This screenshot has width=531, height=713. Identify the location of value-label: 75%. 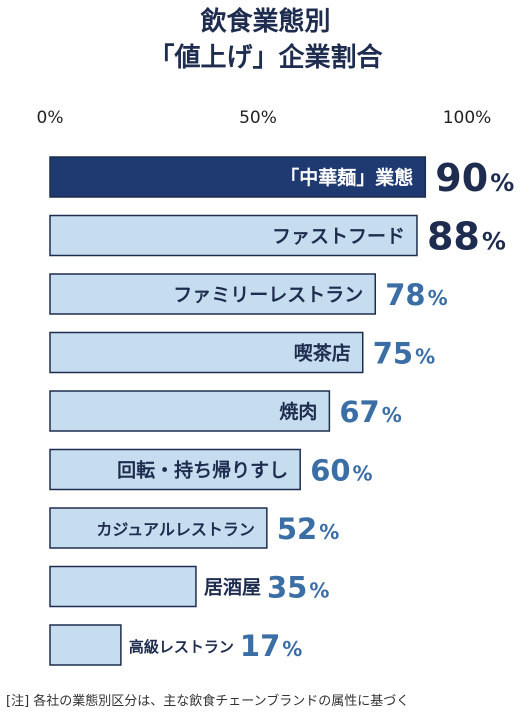
(404, 354).